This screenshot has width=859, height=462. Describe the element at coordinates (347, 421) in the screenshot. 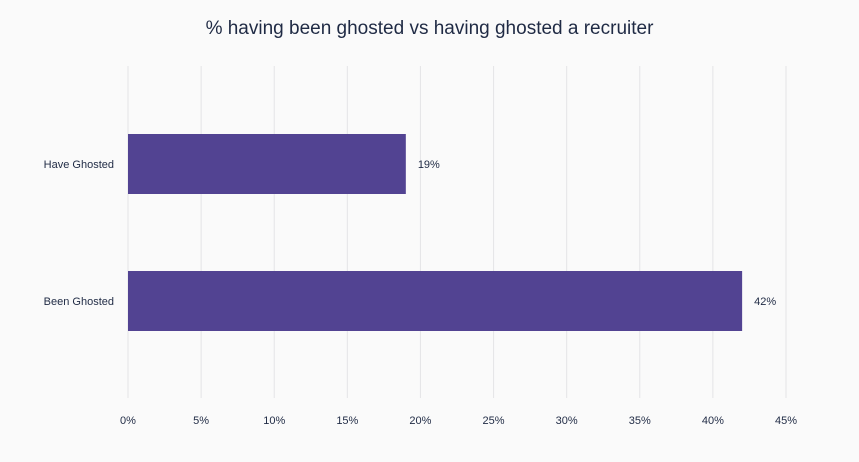

I see `x-tick-label: 15%` at that location.